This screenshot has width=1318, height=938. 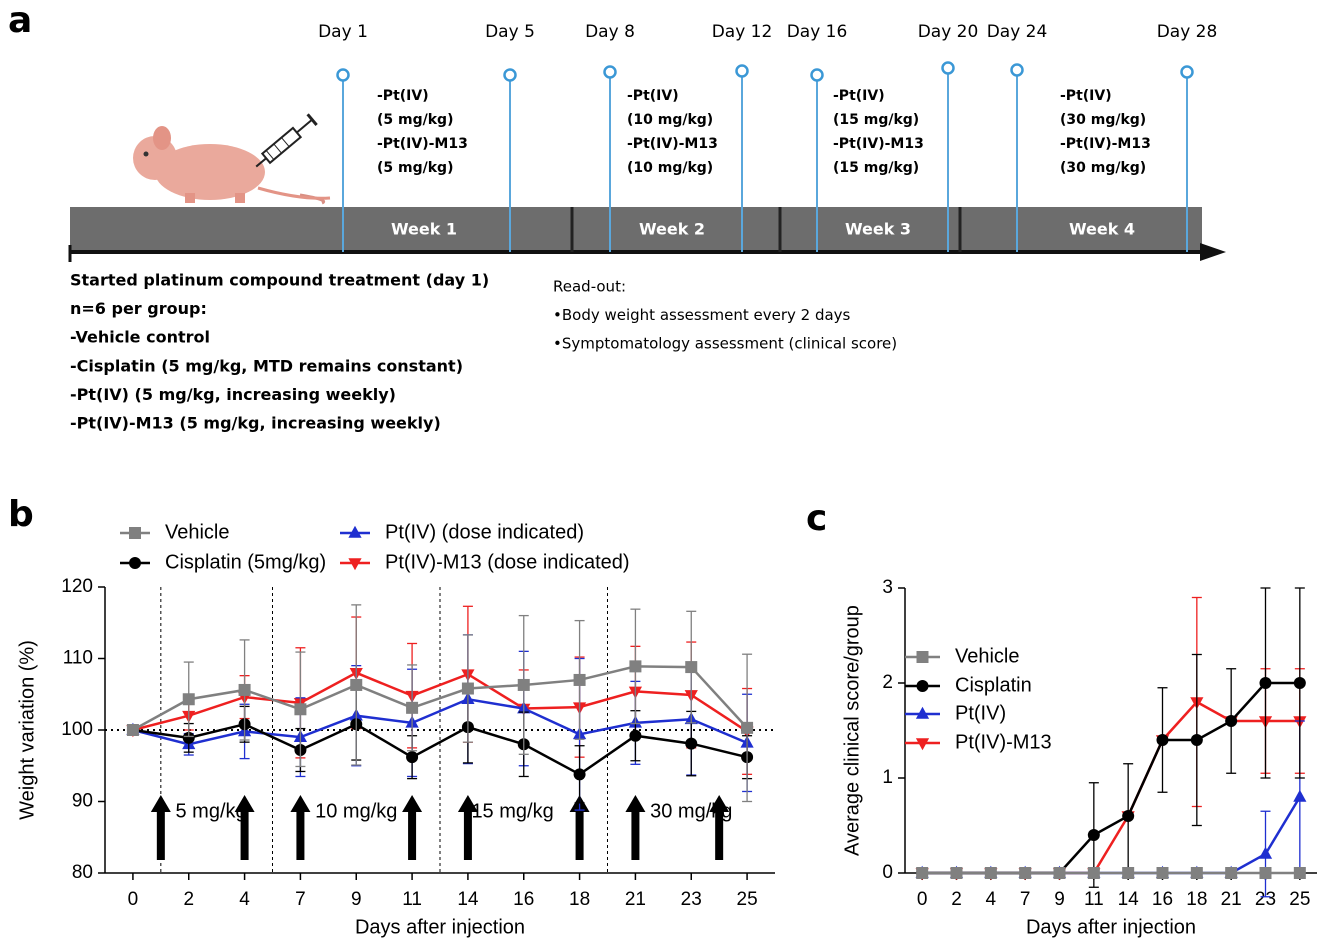 I want to click on y-tick-label: 110, so click(x=78, y=658).